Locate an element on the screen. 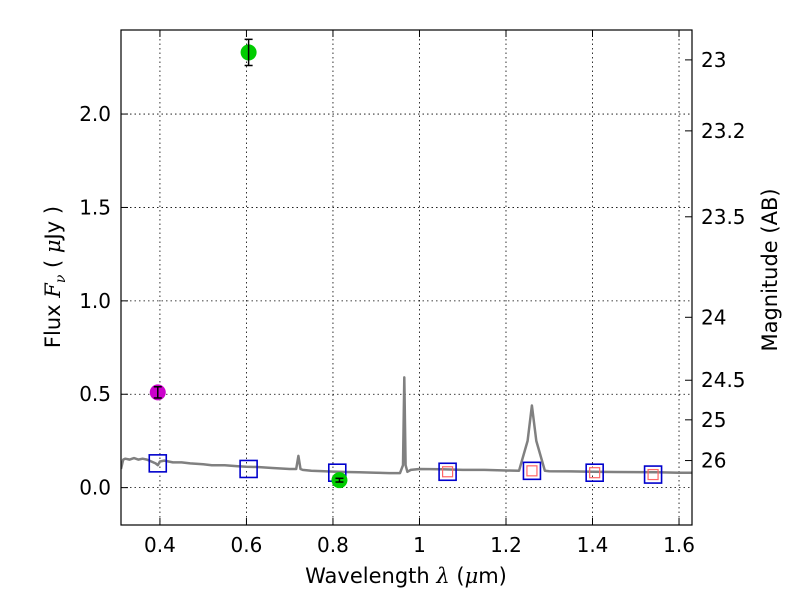 The width and height of the screenshot is (800, 604). right-tick-label: 23.2 is located at coordinates (723, 131).